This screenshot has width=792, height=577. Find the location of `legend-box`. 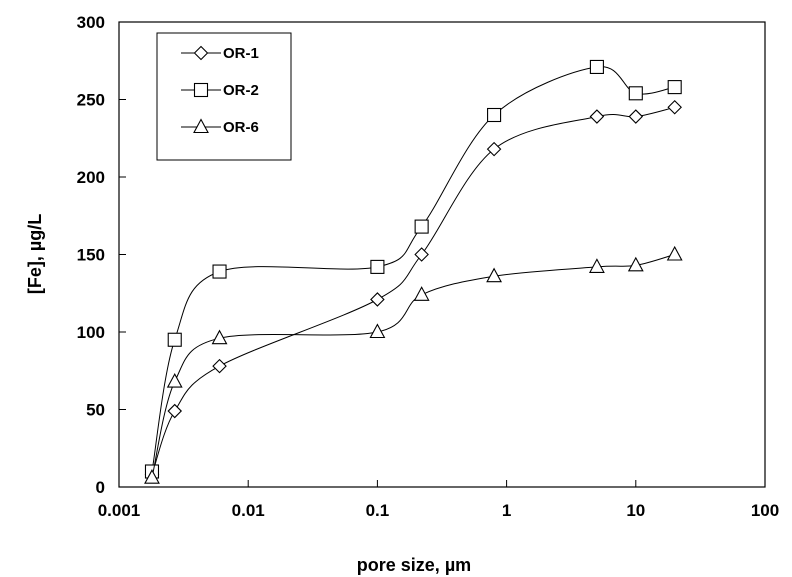

legend-box is located at coordinates (224, 96).